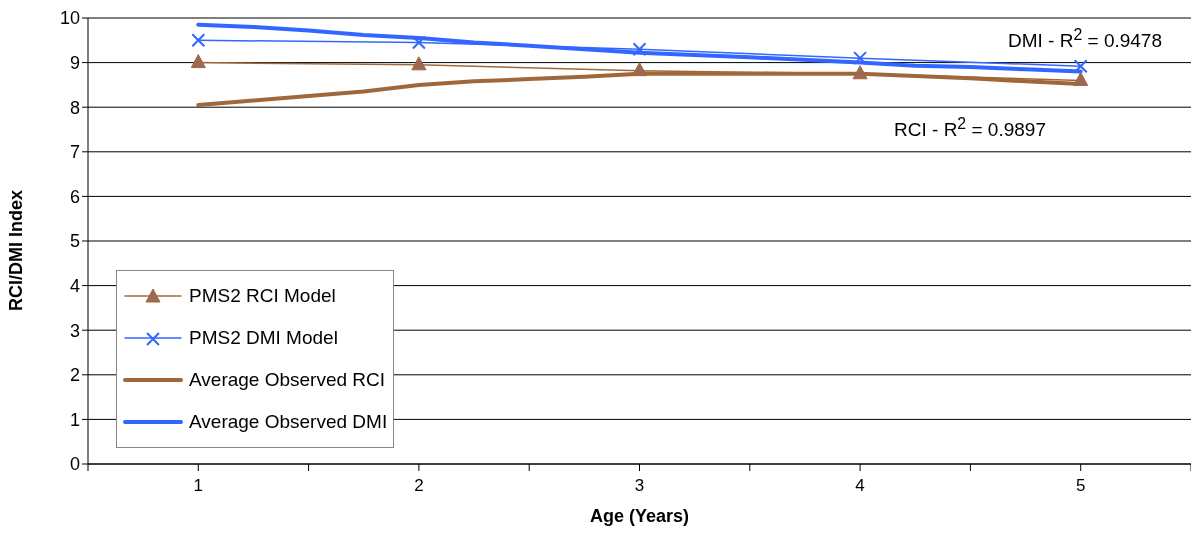 The image size is (1199, 542). I want to click on legend-label: PMS2 RCI Model, so click(262, 296).